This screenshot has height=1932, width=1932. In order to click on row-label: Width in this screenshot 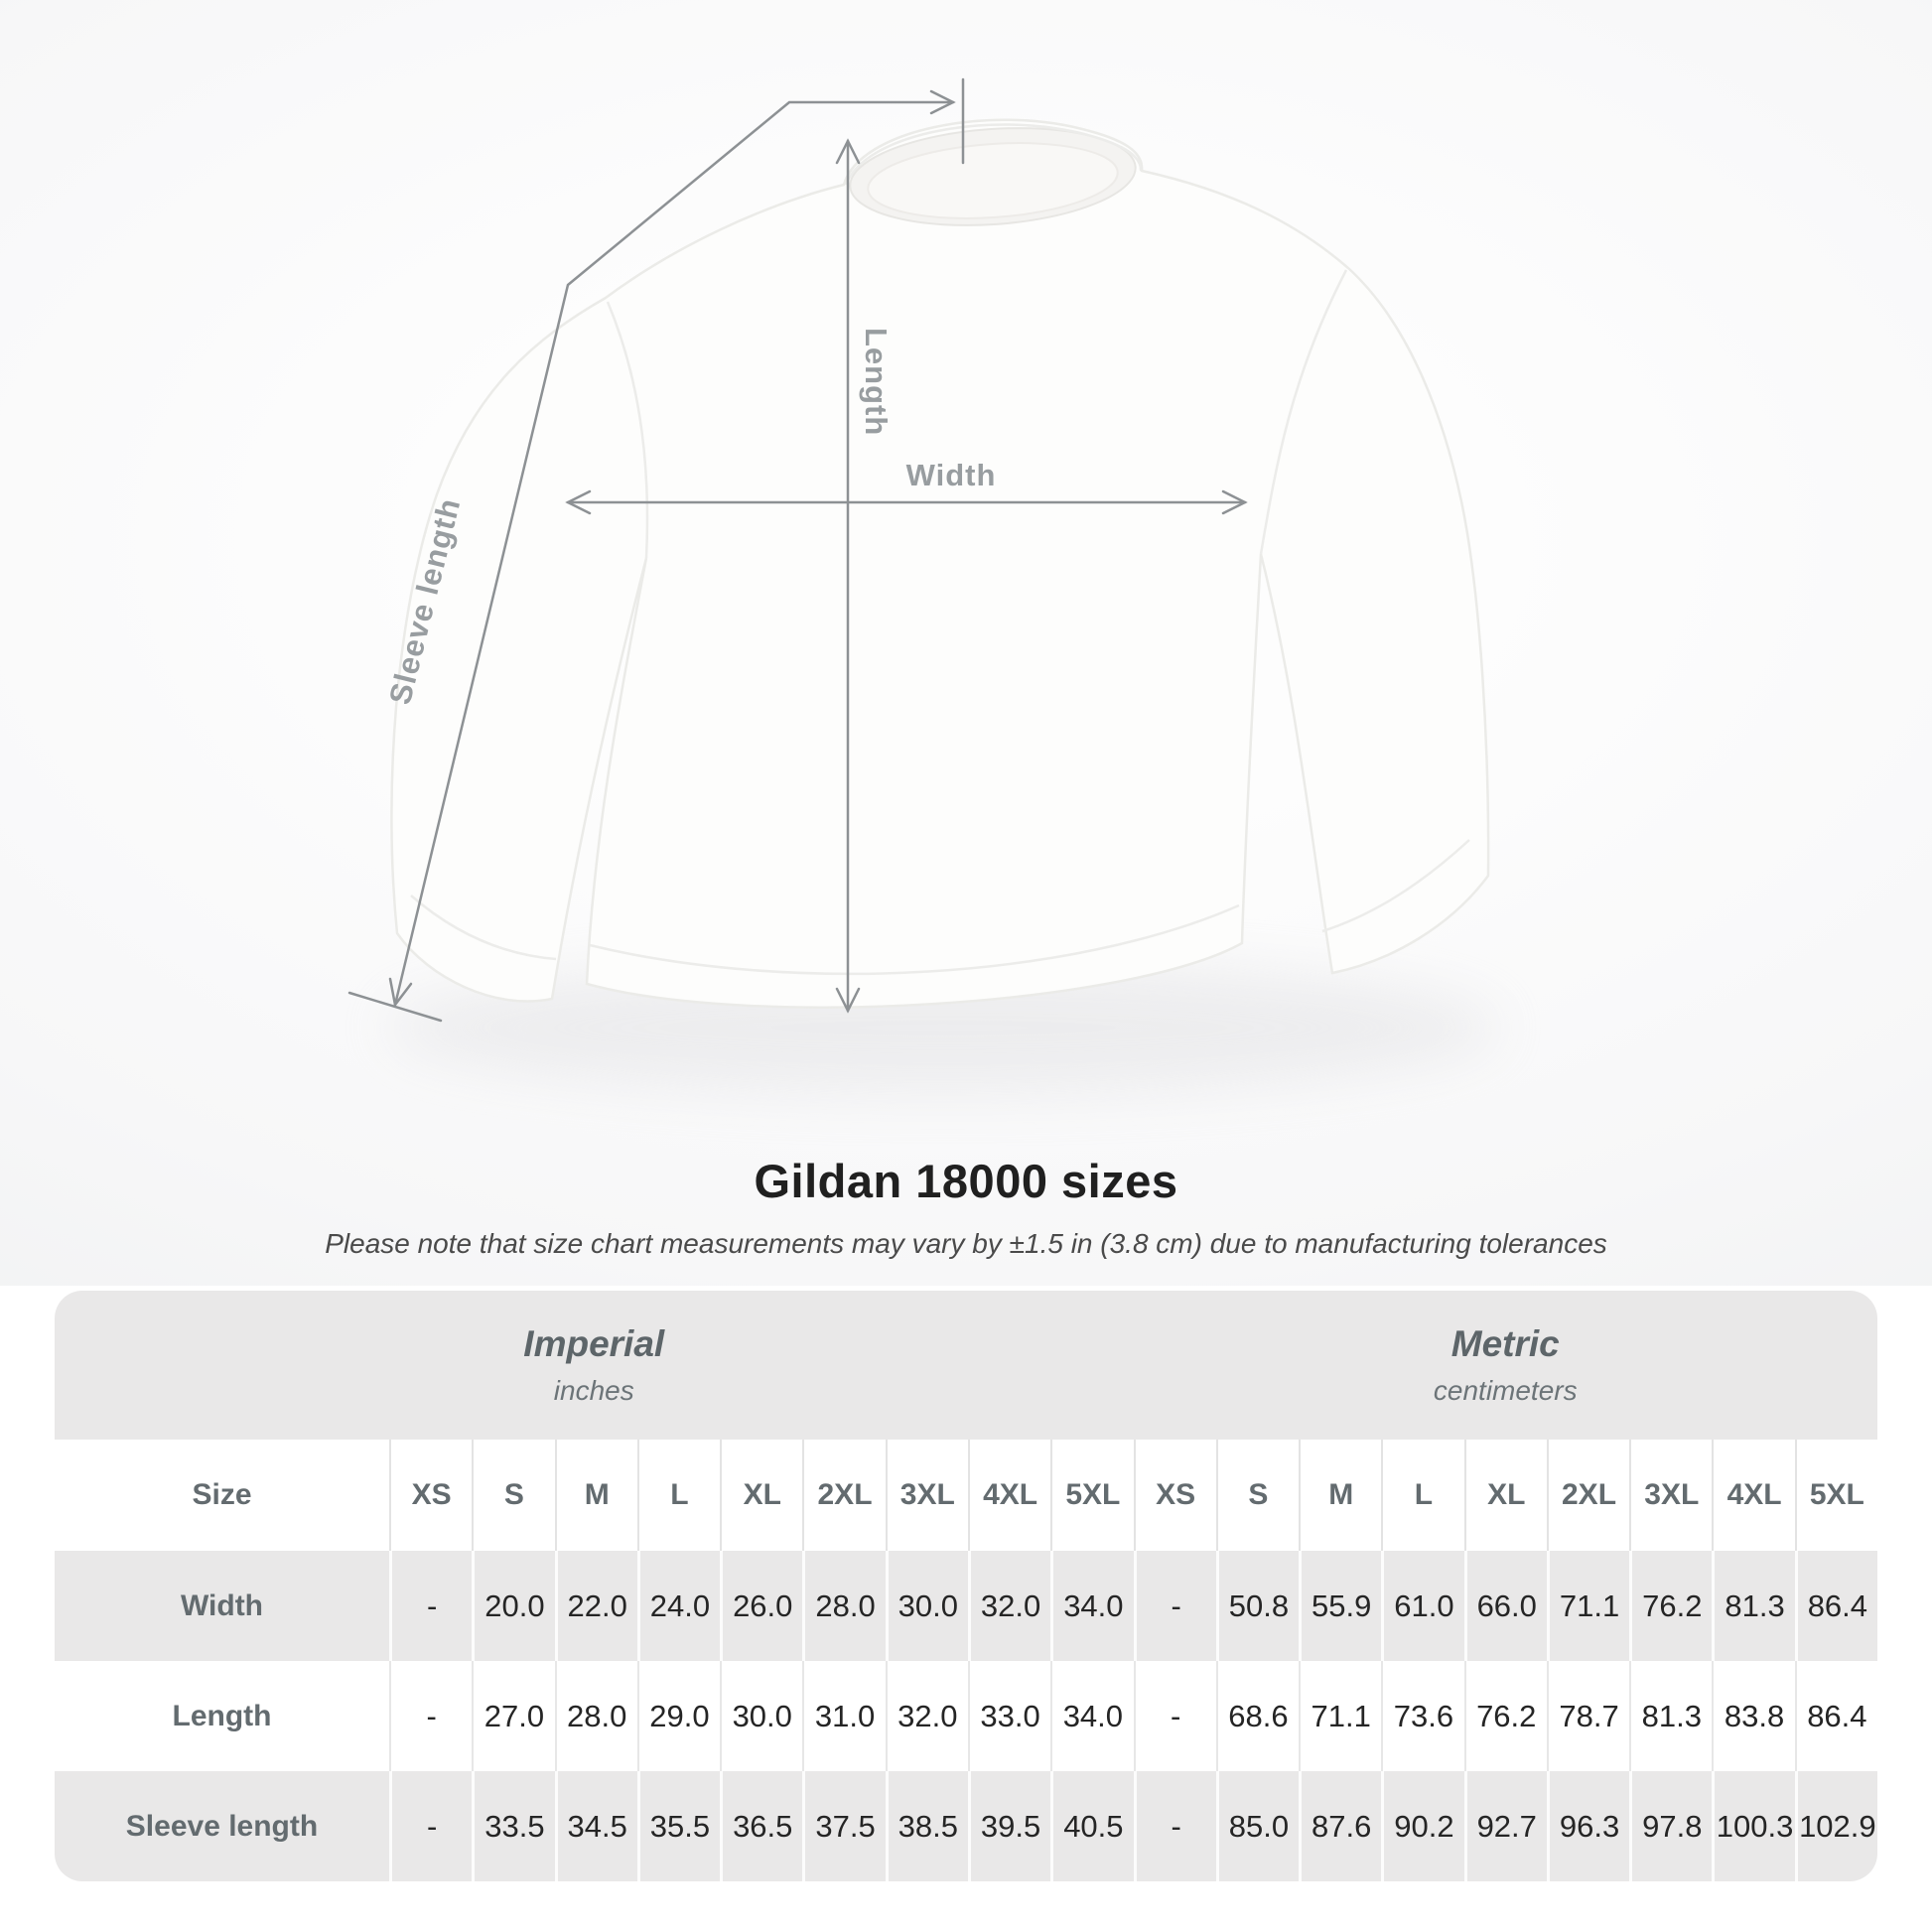, I will do `click(222, 1605)`.